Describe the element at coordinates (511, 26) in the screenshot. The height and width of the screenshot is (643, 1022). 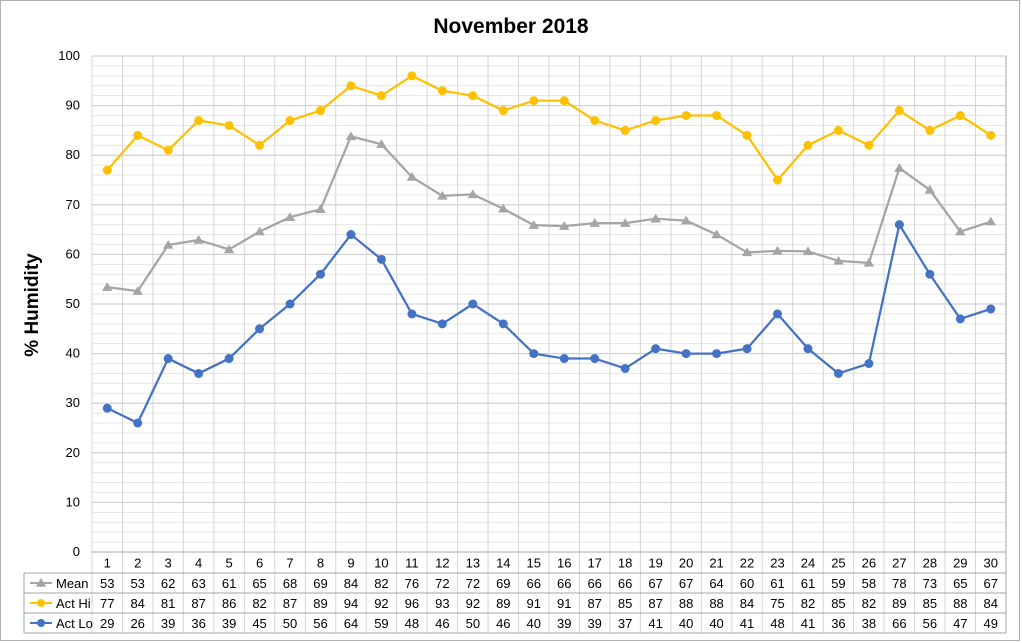
I see `chart-title: November 2018` at that location.